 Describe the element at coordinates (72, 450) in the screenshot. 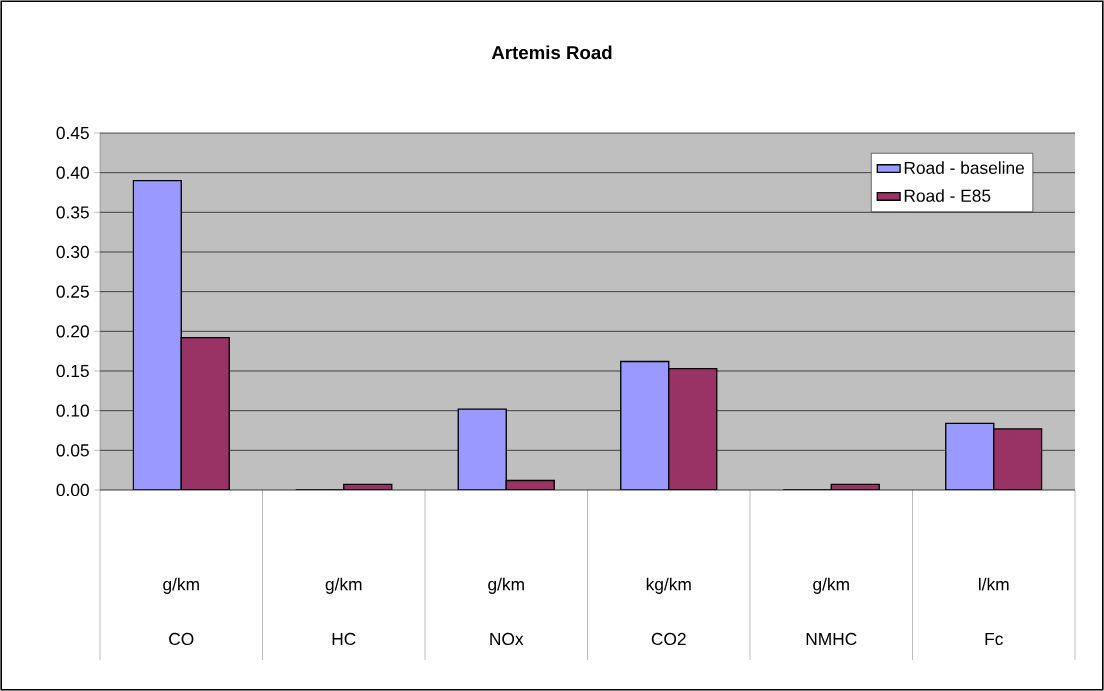

I see `y-tick-label: 0.05` at that location.